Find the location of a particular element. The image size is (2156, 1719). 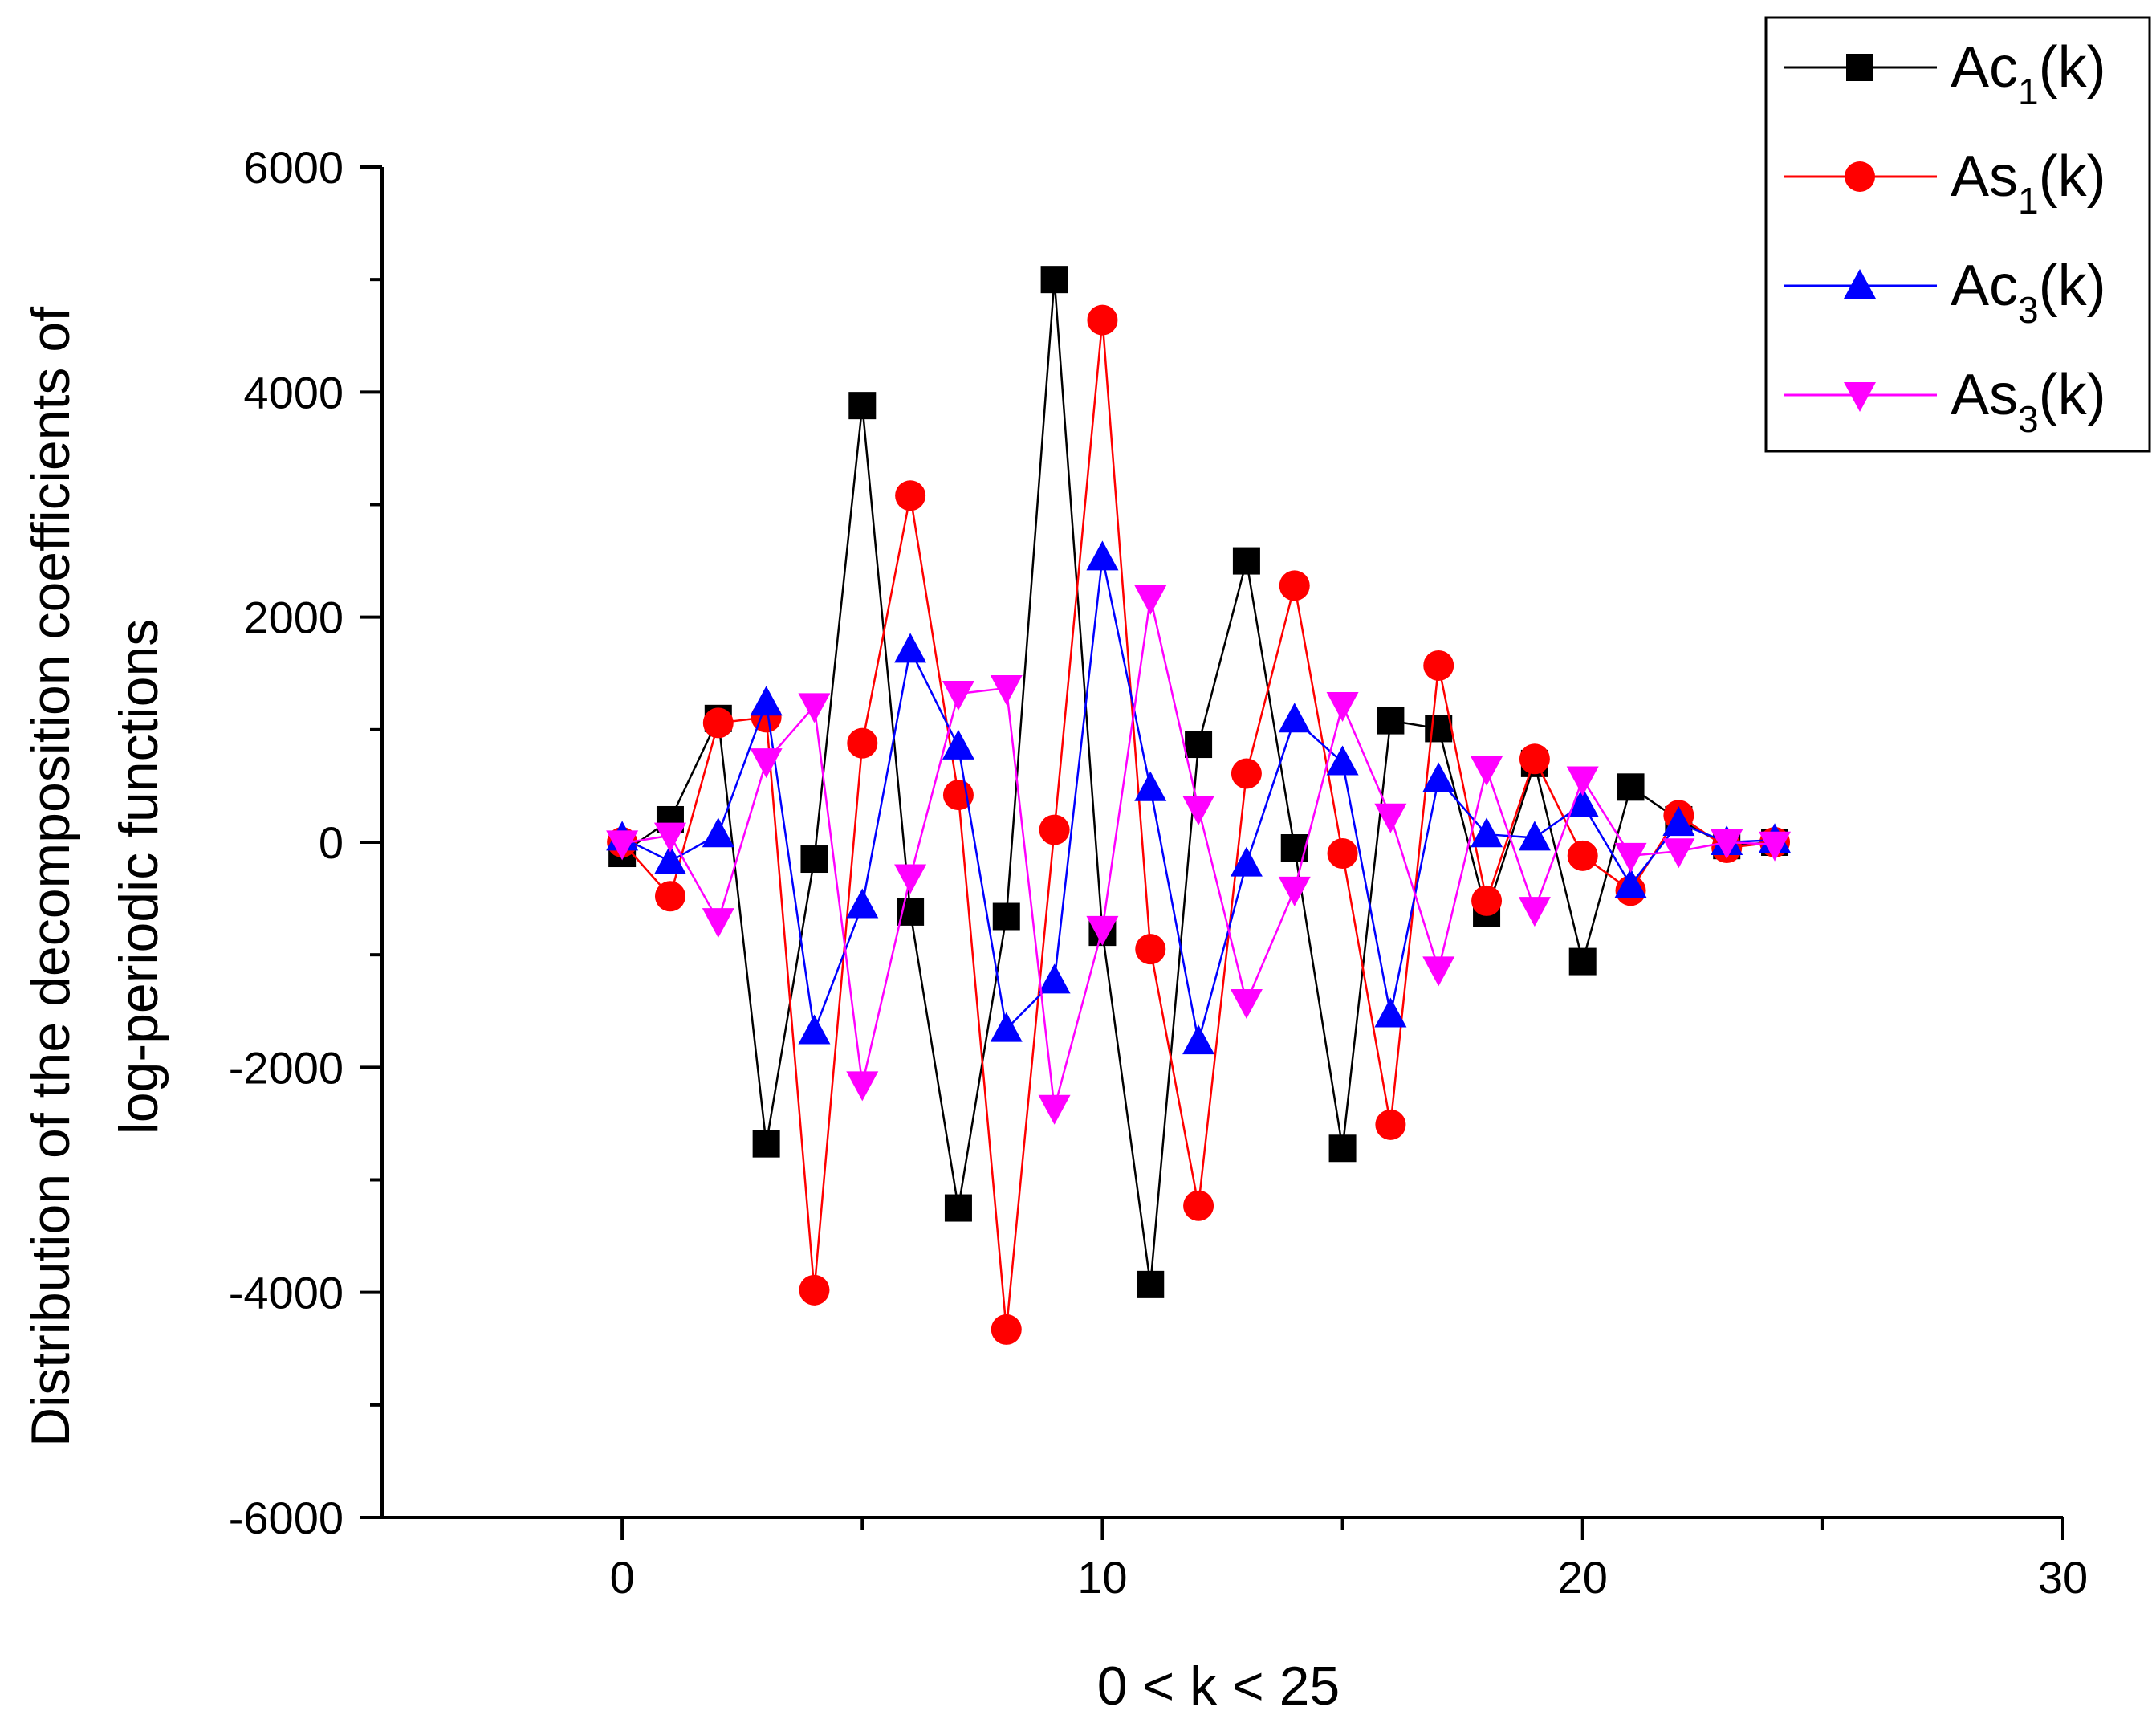

x-axis-title: 0 < k < 25 is located at coordinates (1218, 1687).